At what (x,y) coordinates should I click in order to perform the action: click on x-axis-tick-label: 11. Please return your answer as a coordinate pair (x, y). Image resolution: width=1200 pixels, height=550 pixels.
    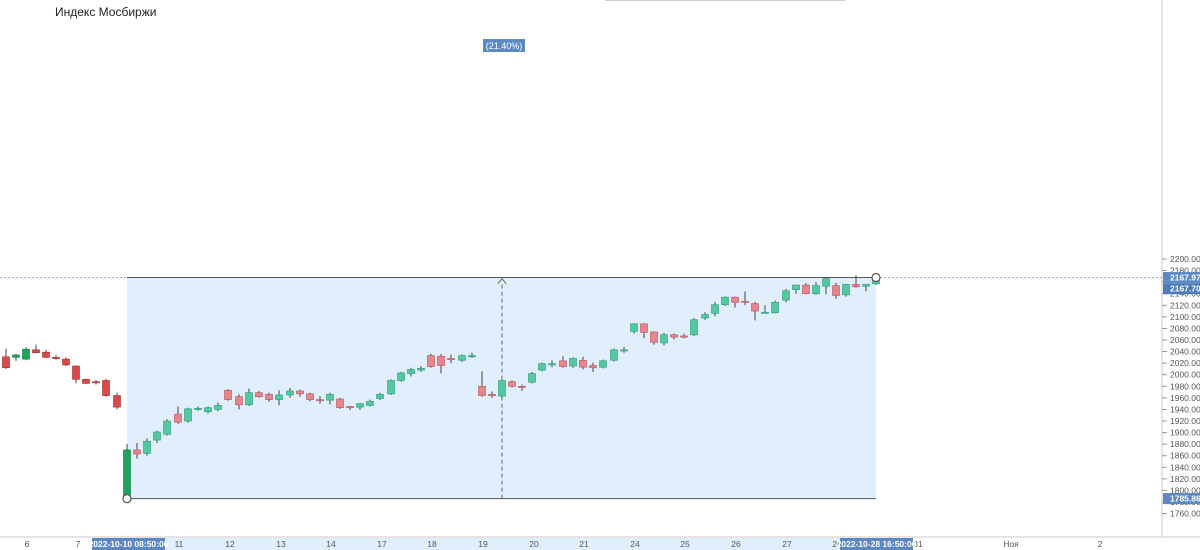
    Looking at the image, I should click on (179, 544).